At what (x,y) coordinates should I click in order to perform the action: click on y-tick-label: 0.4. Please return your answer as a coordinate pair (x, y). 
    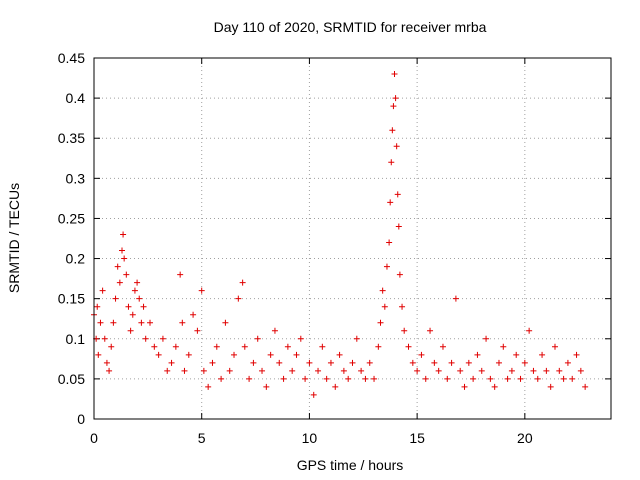
    Looking at the image, I should click on (76, 98).